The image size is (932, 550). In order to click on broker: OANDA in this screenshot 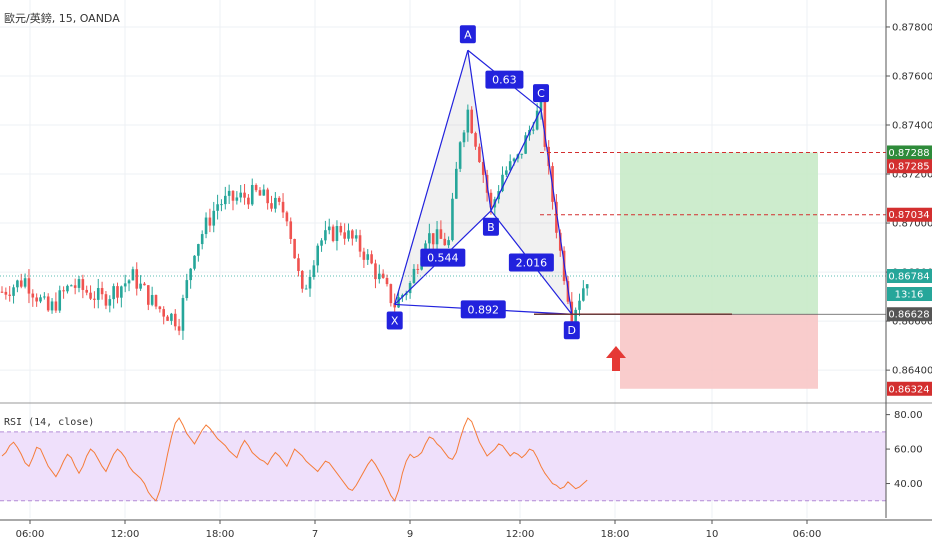, I will do `click(99, 18)`.